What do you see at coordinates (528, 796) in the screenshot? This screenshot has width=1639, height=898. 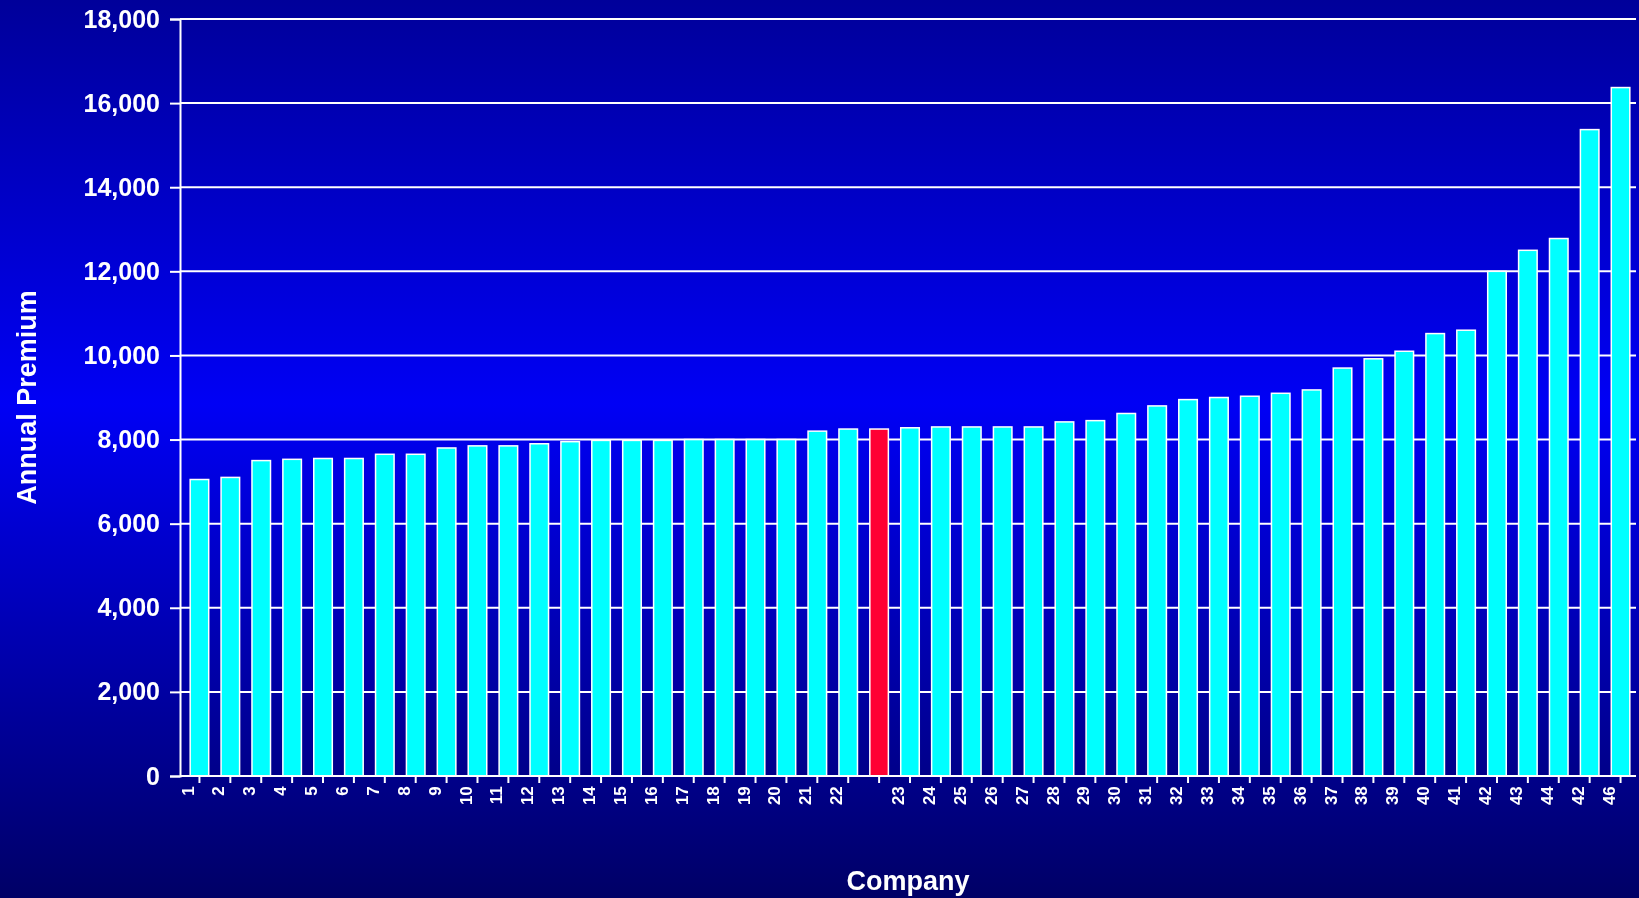 I see `x-tick-label: 12` at bounding box center [528, 796].